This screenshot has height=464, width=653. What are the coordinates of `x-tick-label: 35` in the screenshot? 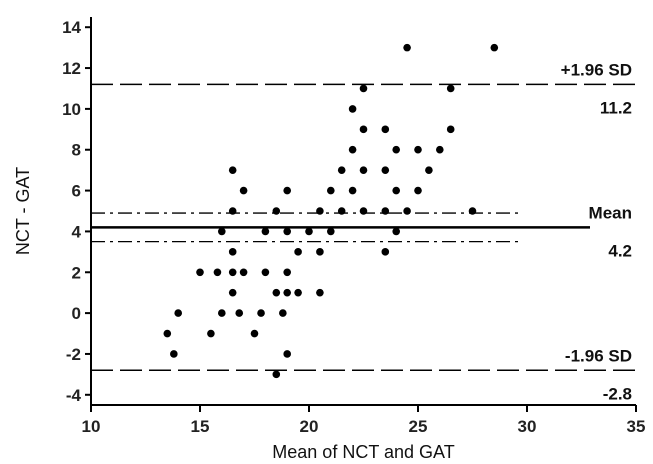 It's located at (636, 426).